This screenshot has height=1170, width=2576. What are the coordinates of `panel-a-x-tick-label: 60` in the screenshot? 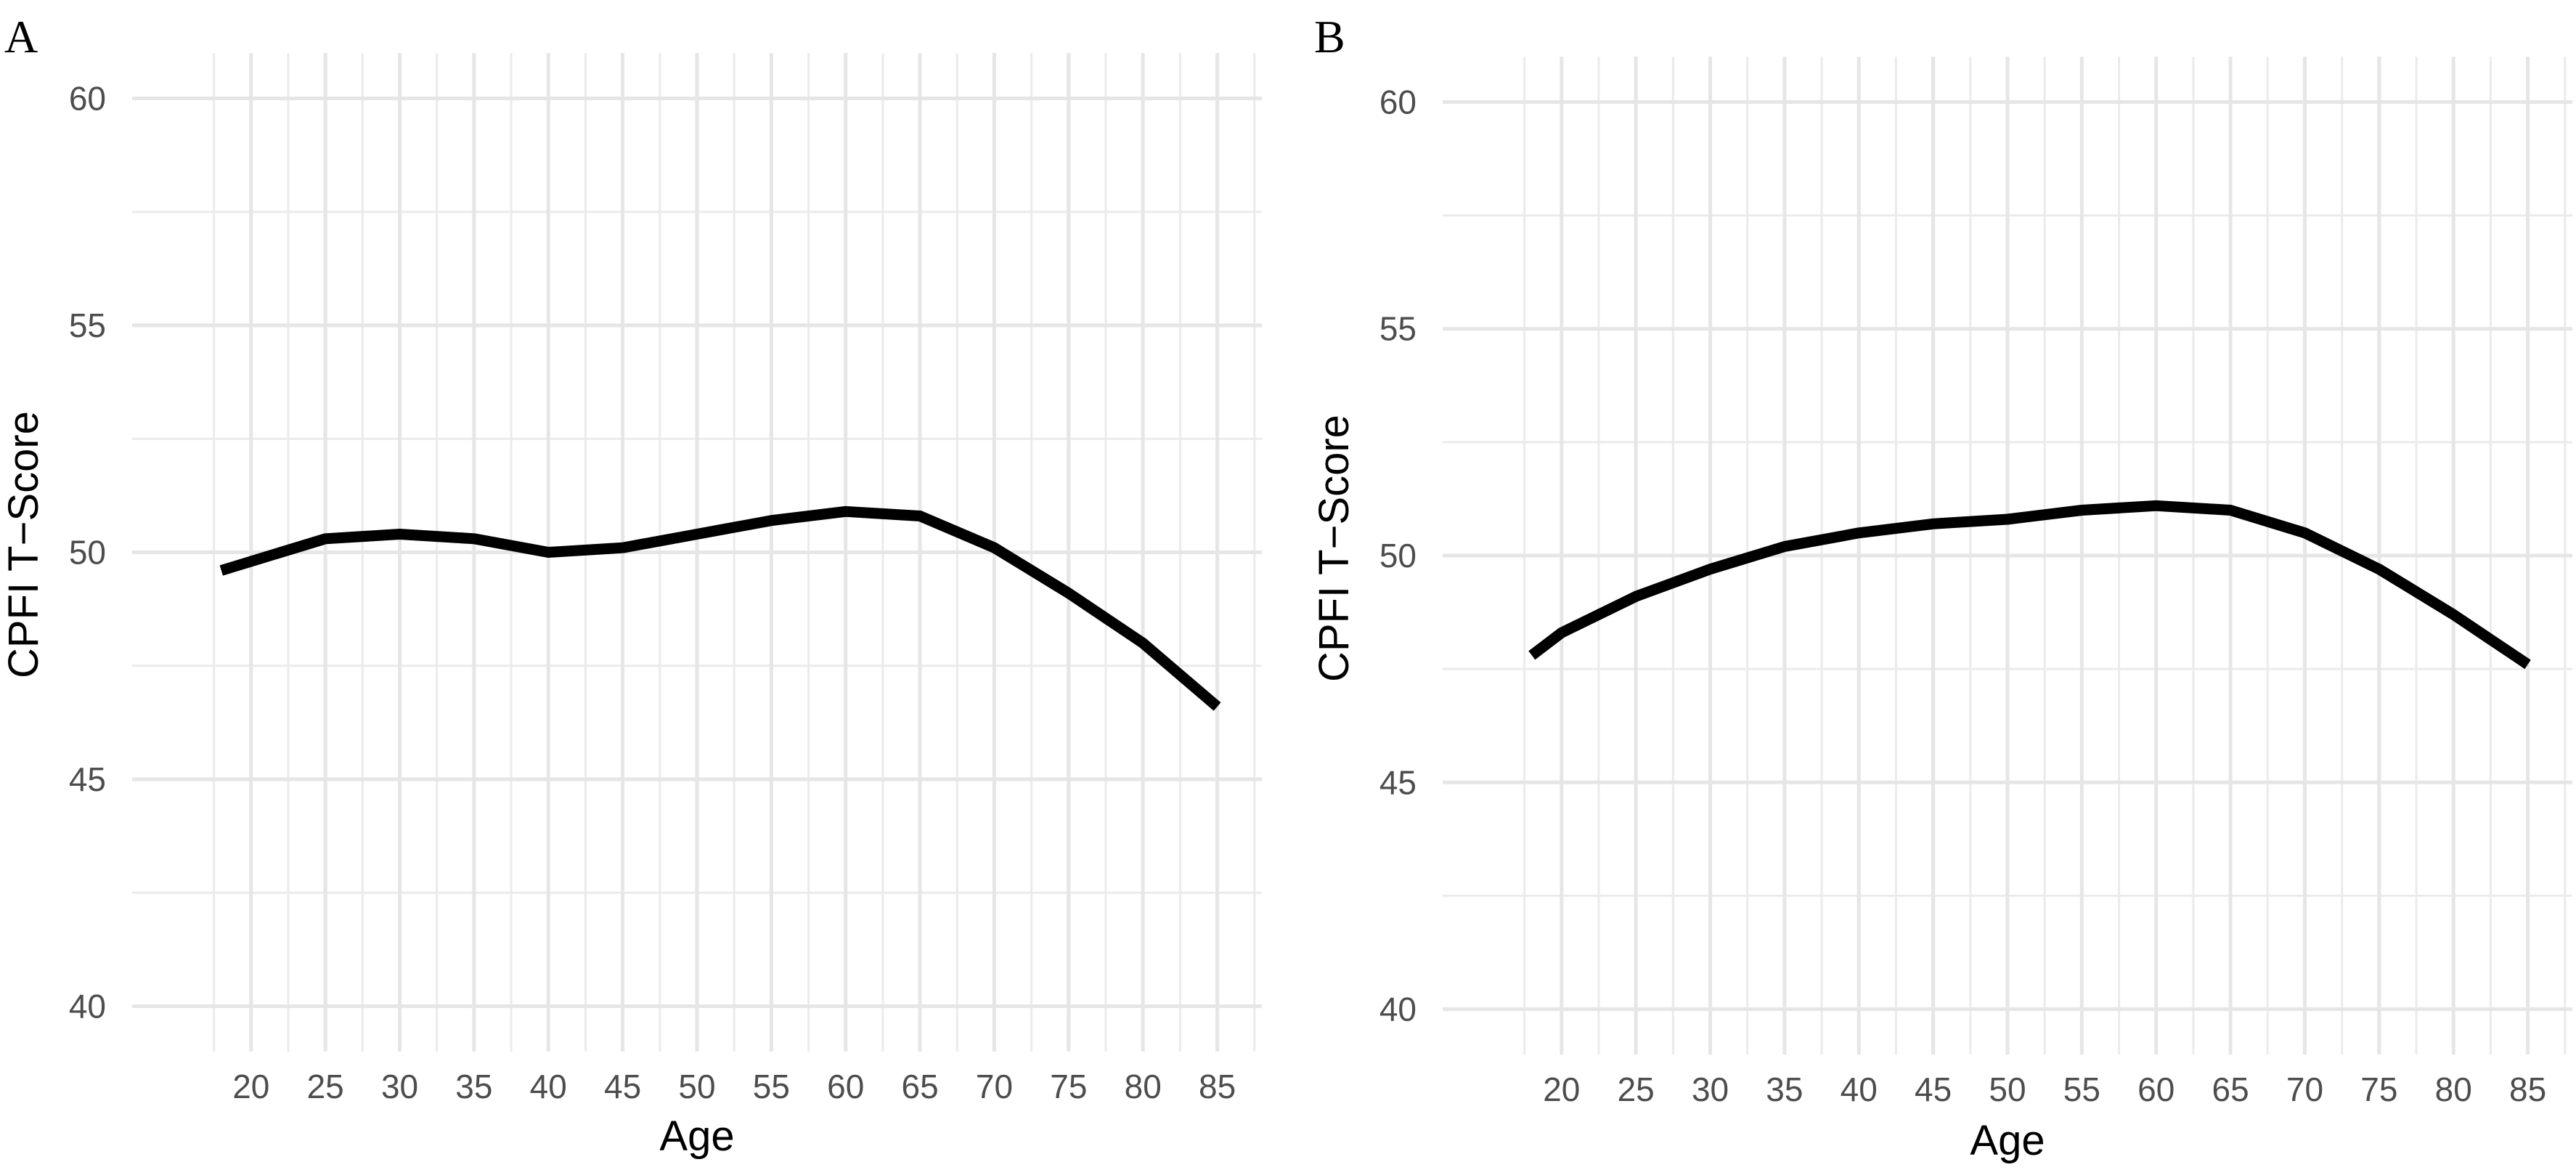 It's located at (845, 1086).